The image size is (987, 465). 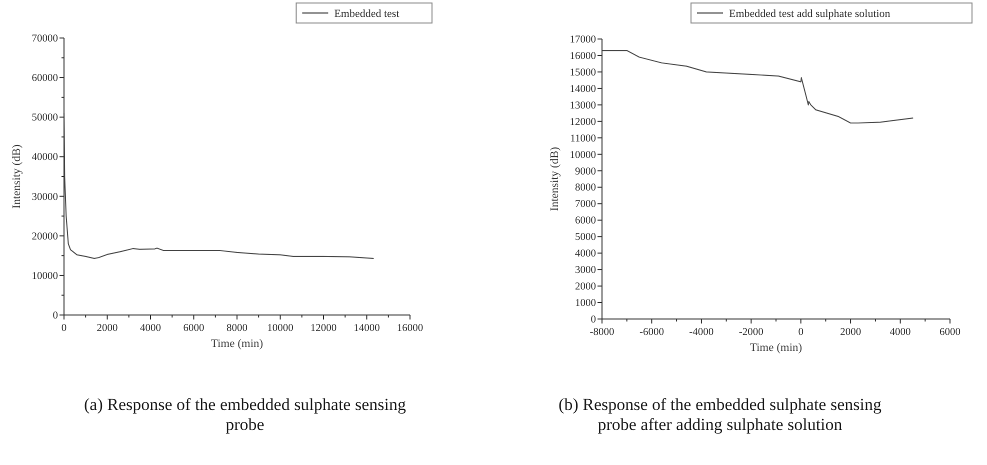 What do you see at coordinates (45, 78) in the screenshot?
I see `y-tick-label: 60000` at bounding box center [45, 78].